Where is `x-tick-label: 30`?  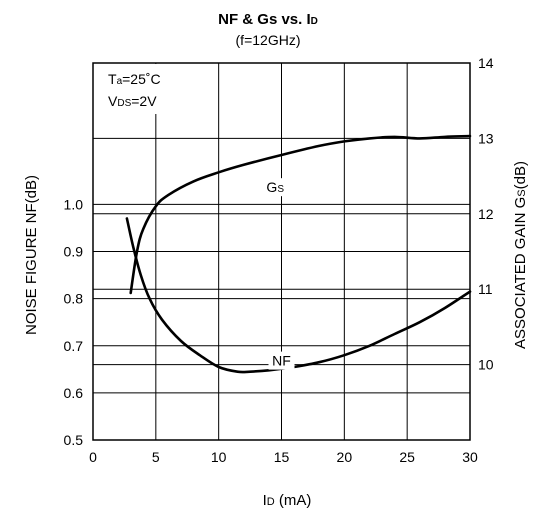
x-tick-label: 30 is located at coordinates (470, 457).